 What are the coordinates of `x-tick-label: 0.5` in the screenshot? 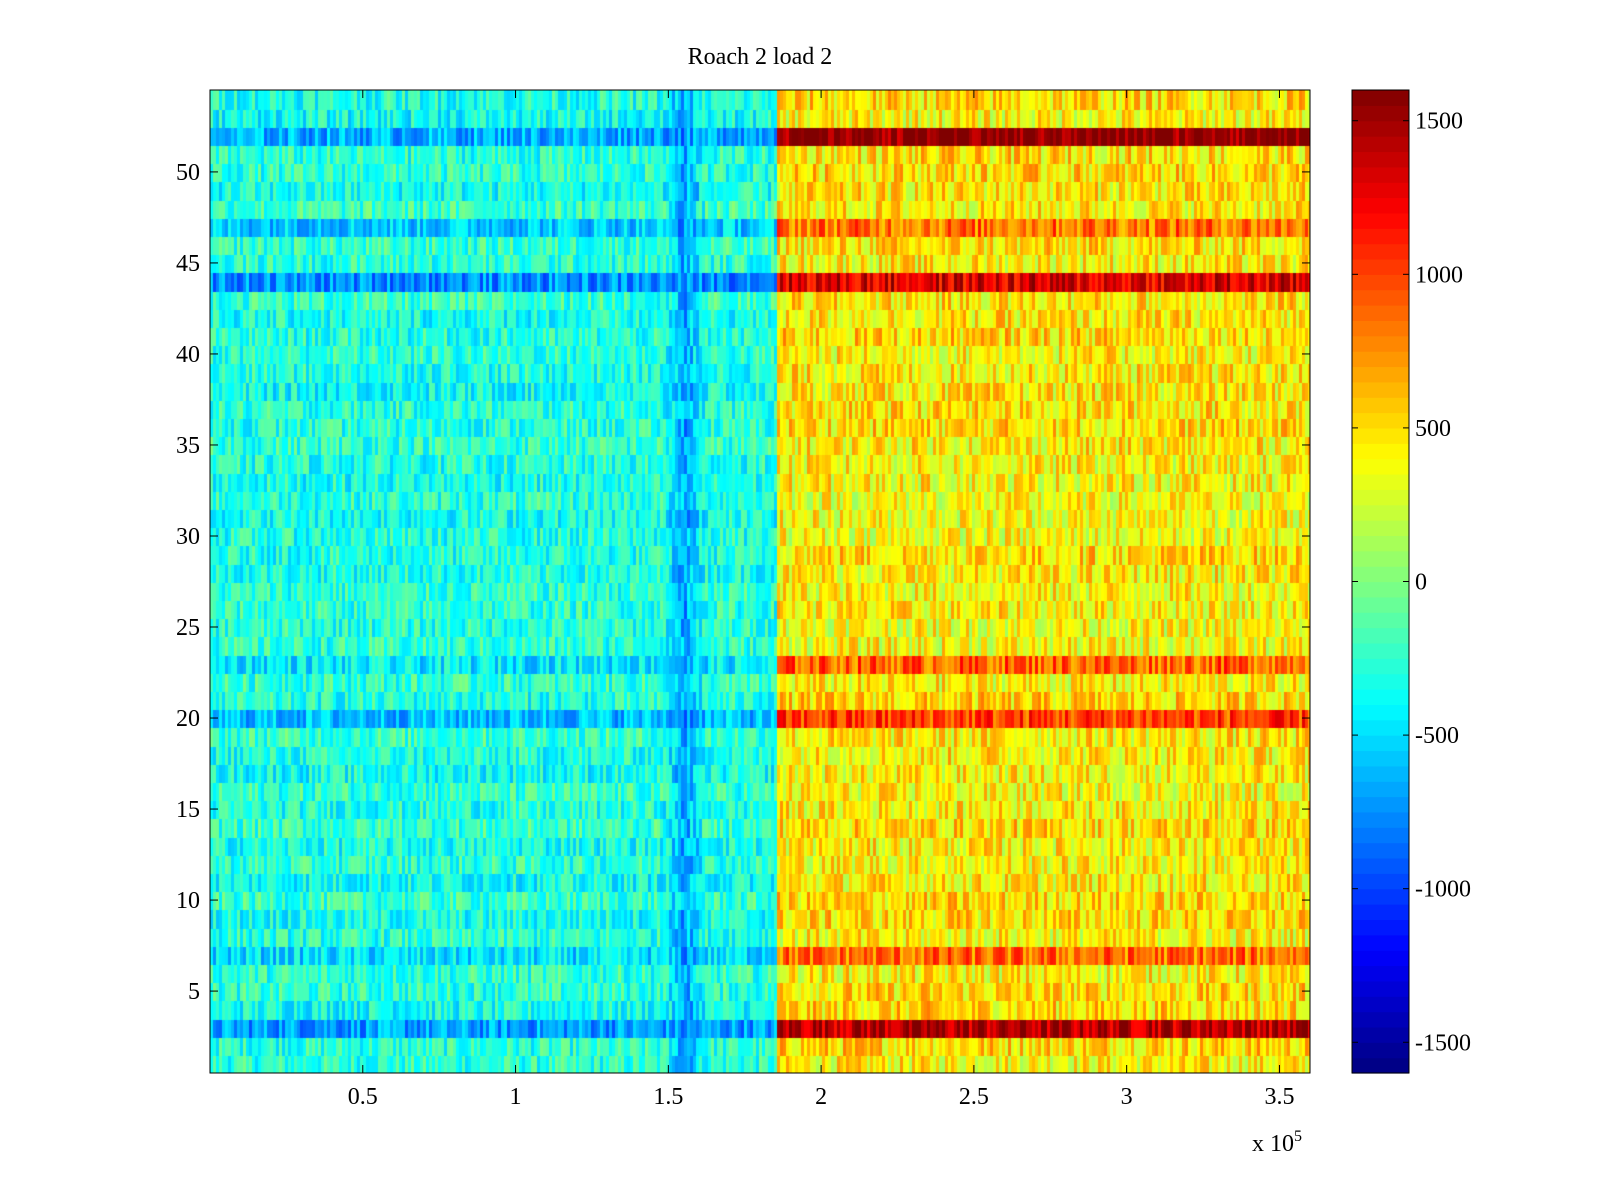 It's located at (363, 1097).